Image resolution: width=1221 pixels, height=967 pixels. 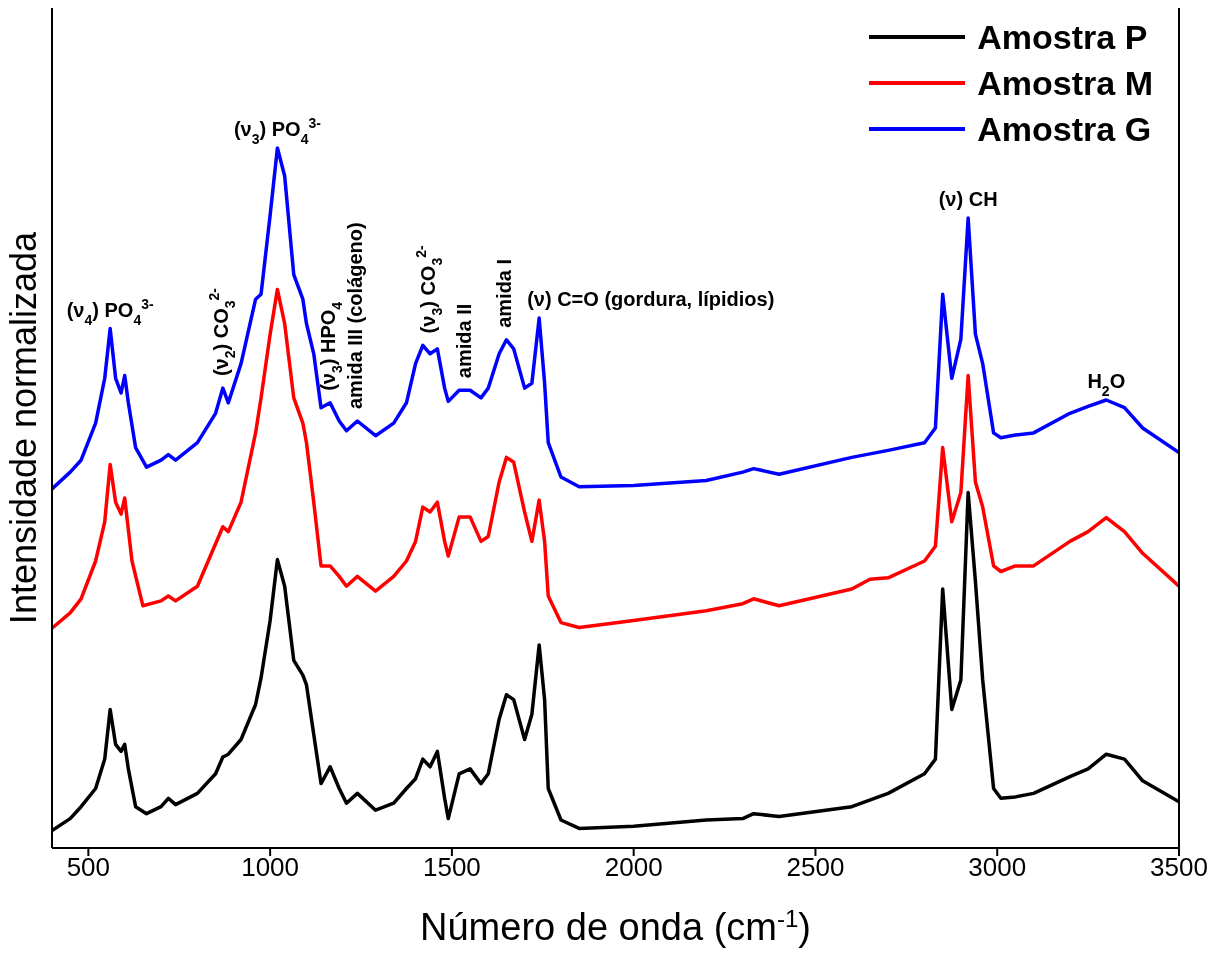 I want to click on legend-label: Amostra M, so click(x=1065, y=83).